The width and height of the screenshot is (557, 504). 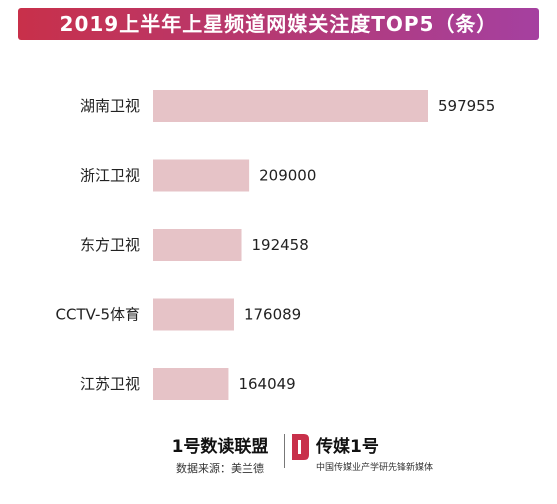 What do you see at coordinates (466, 106) in the screenshot?
I see `value-label: 597955` at bounding box center [466, 106].